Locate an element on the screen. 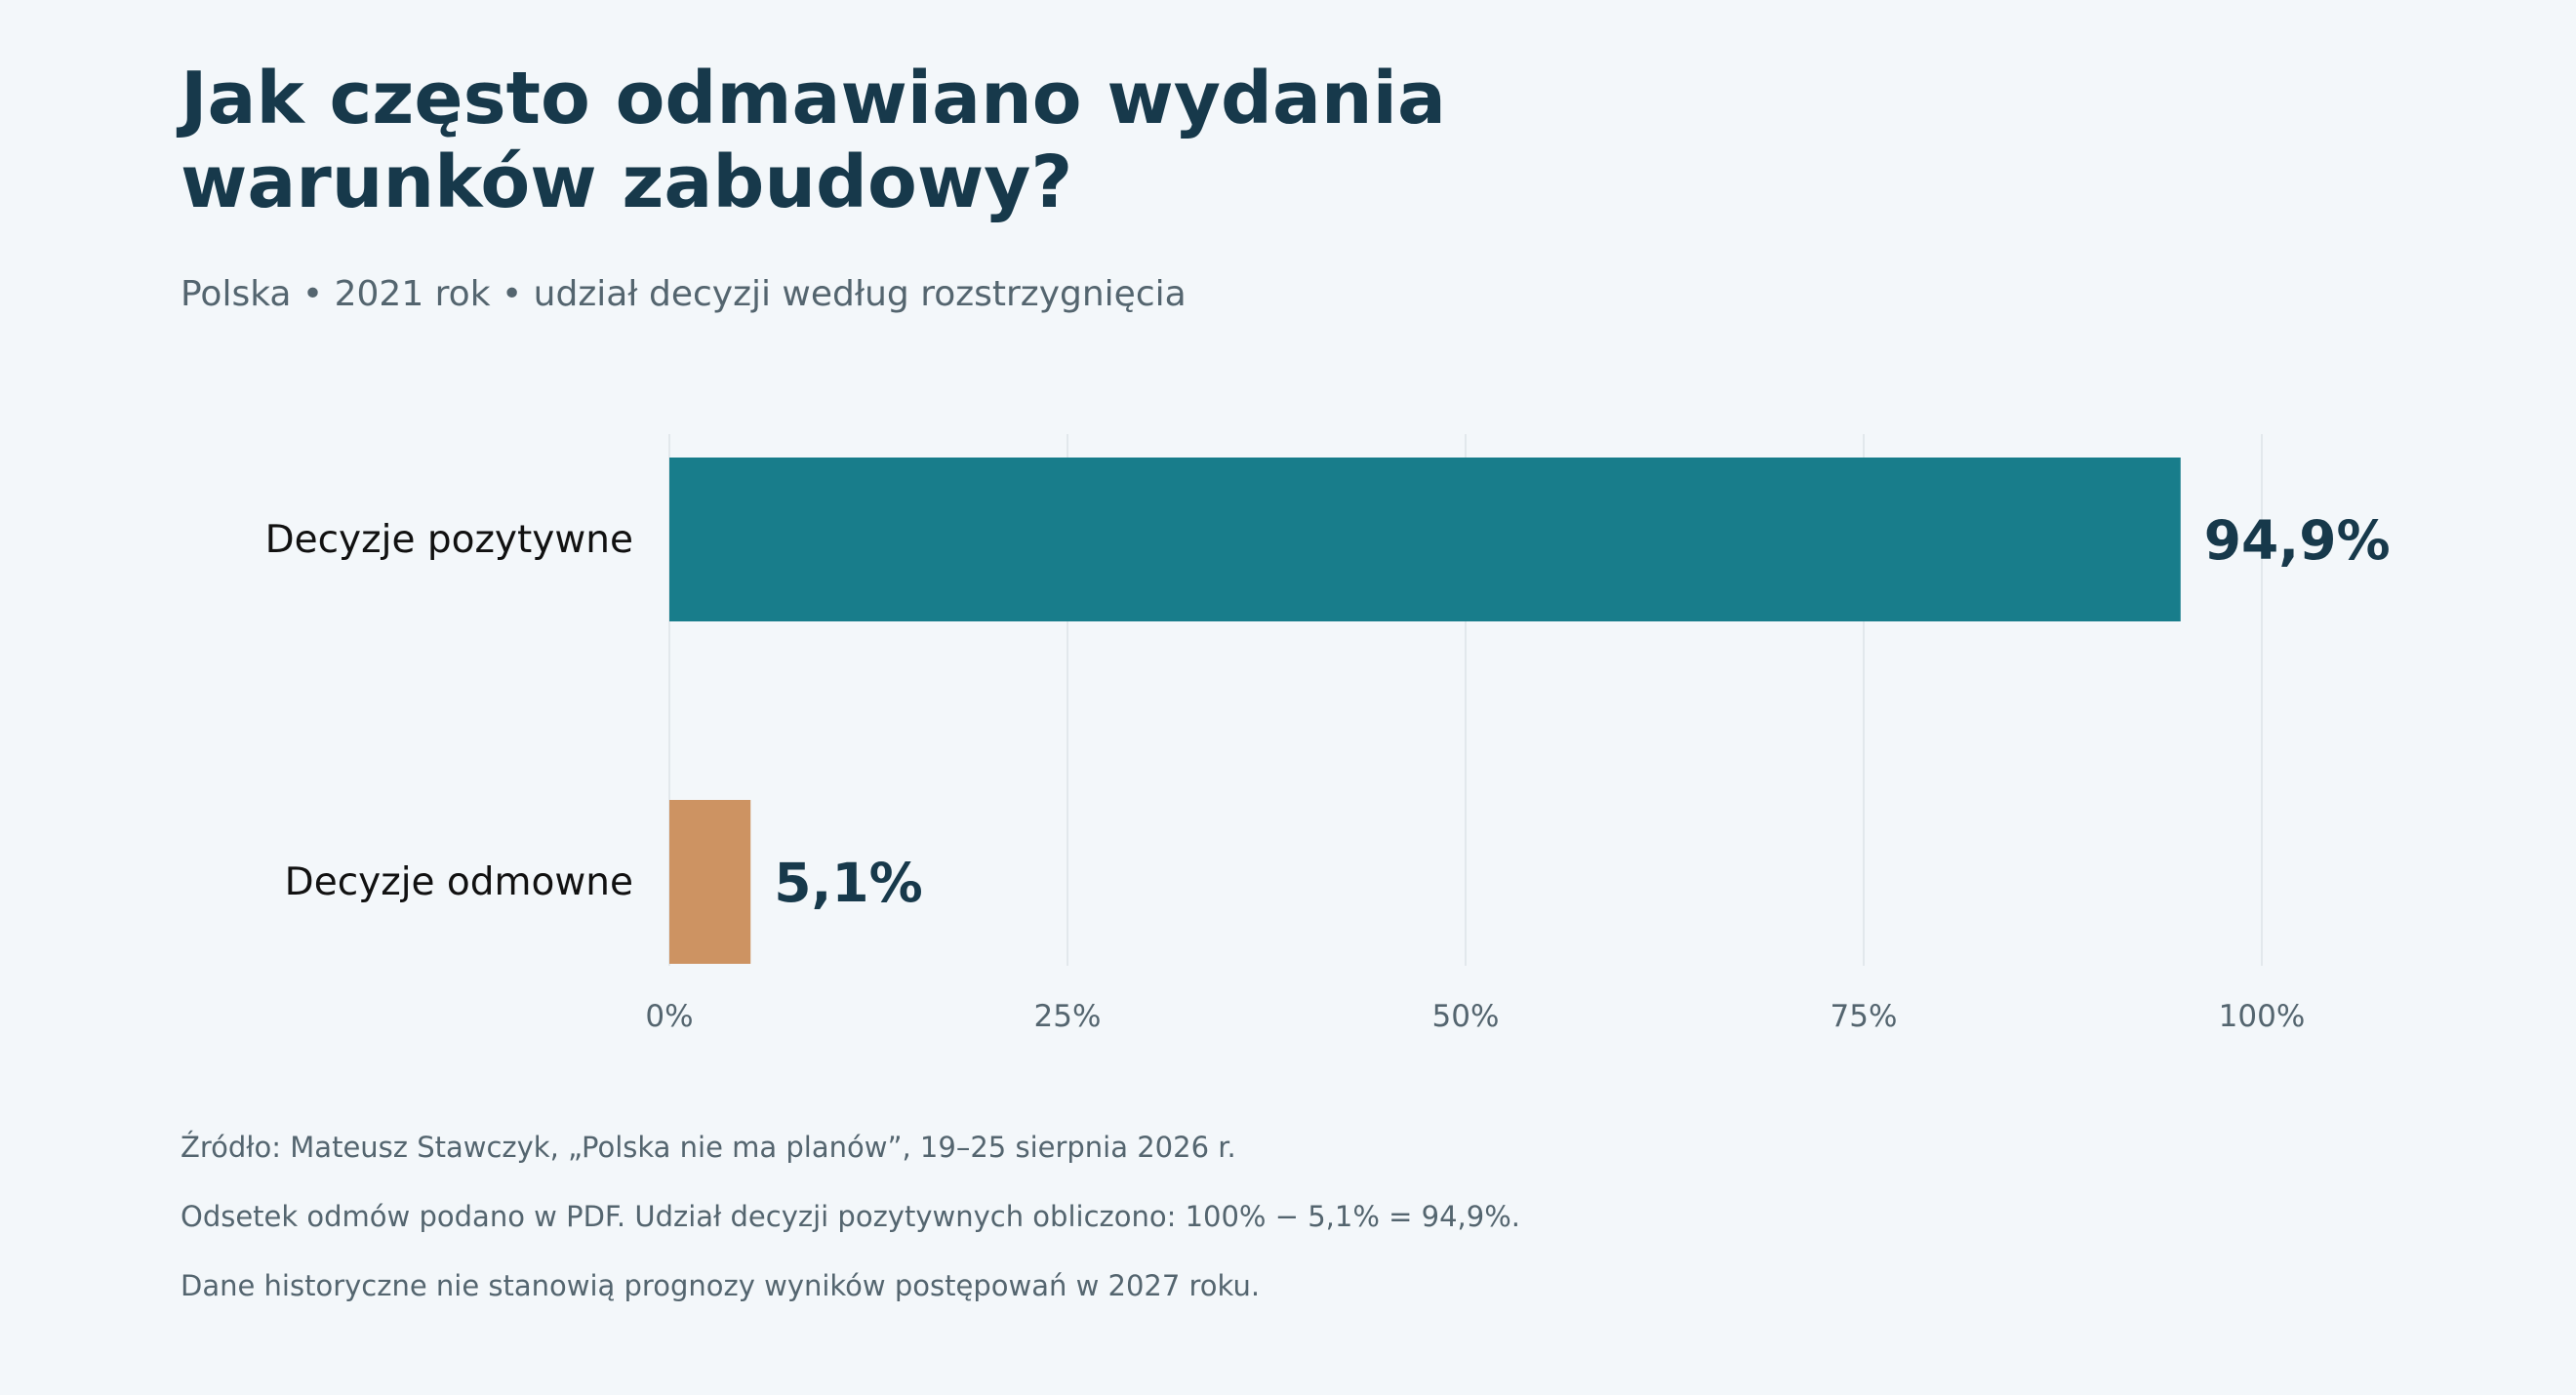 This screenshot has width=2576, height=1395. y-category-label: Decyzje odmowne is located at coordinates (459, 882).